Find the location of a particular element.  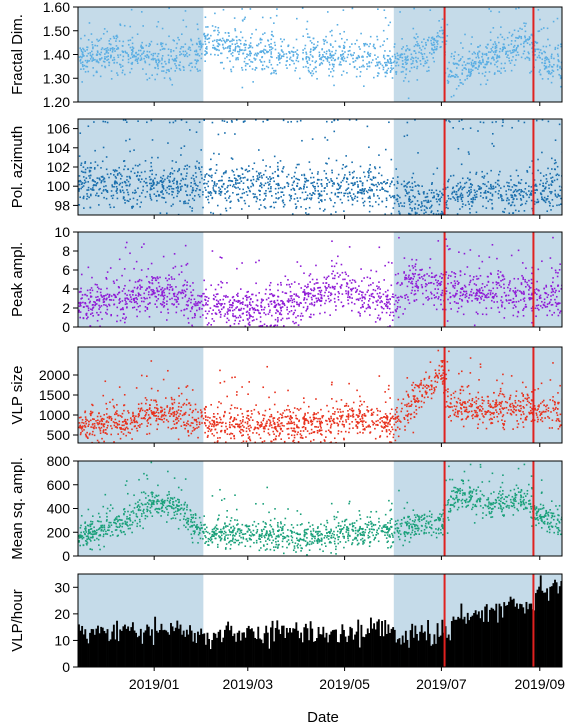

y-axis-label: Pol. azimuth is located at coordinates (17, 167).